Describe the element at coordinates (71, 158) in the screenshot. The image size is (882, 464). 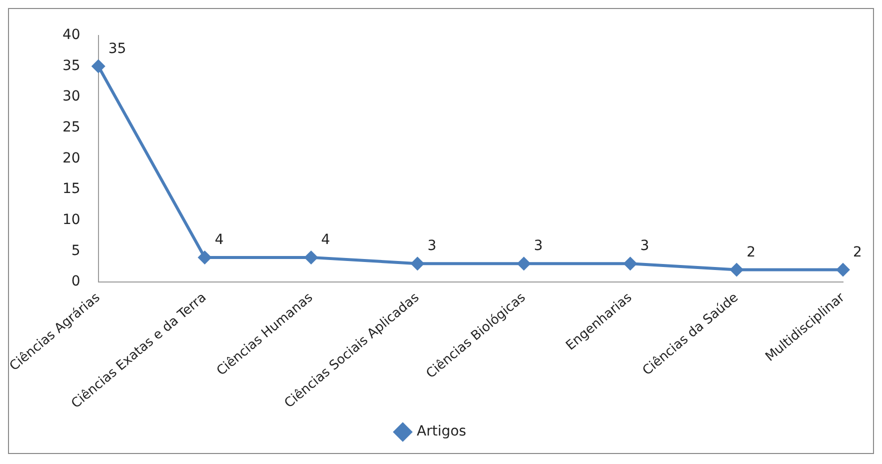
I see `y-tick-label: 20` at that location.